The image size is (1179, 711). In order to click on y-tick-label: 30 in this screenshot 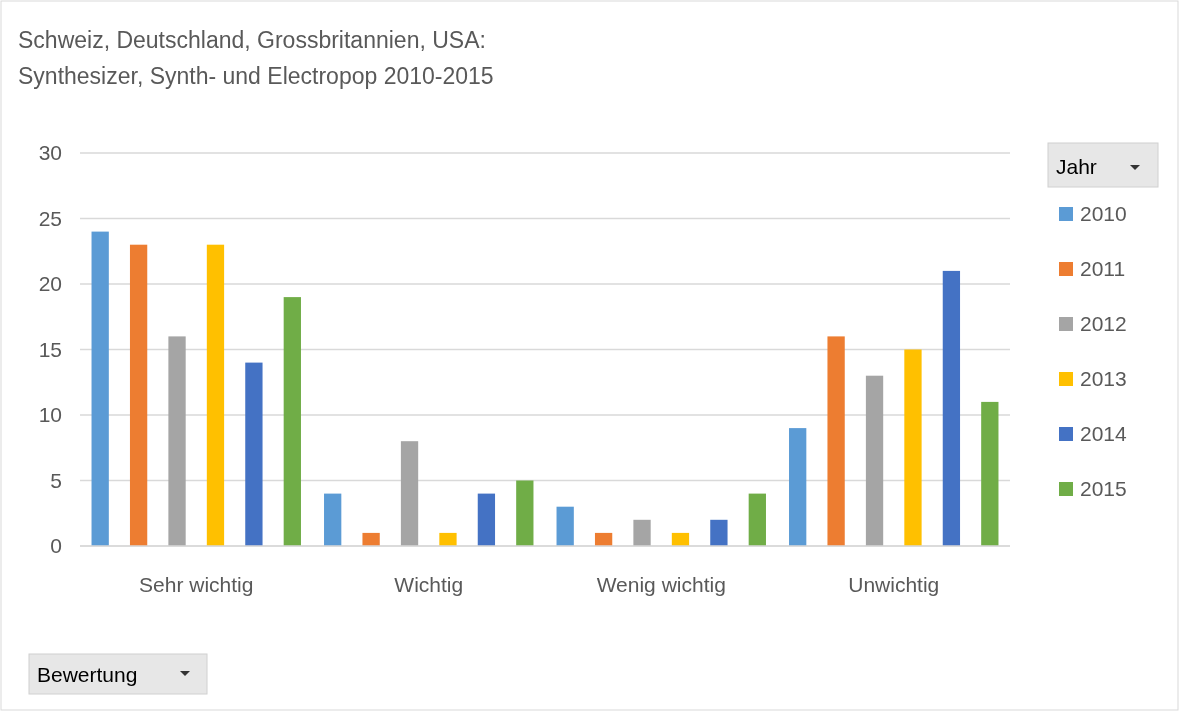, I will do `click(50, 153)`.